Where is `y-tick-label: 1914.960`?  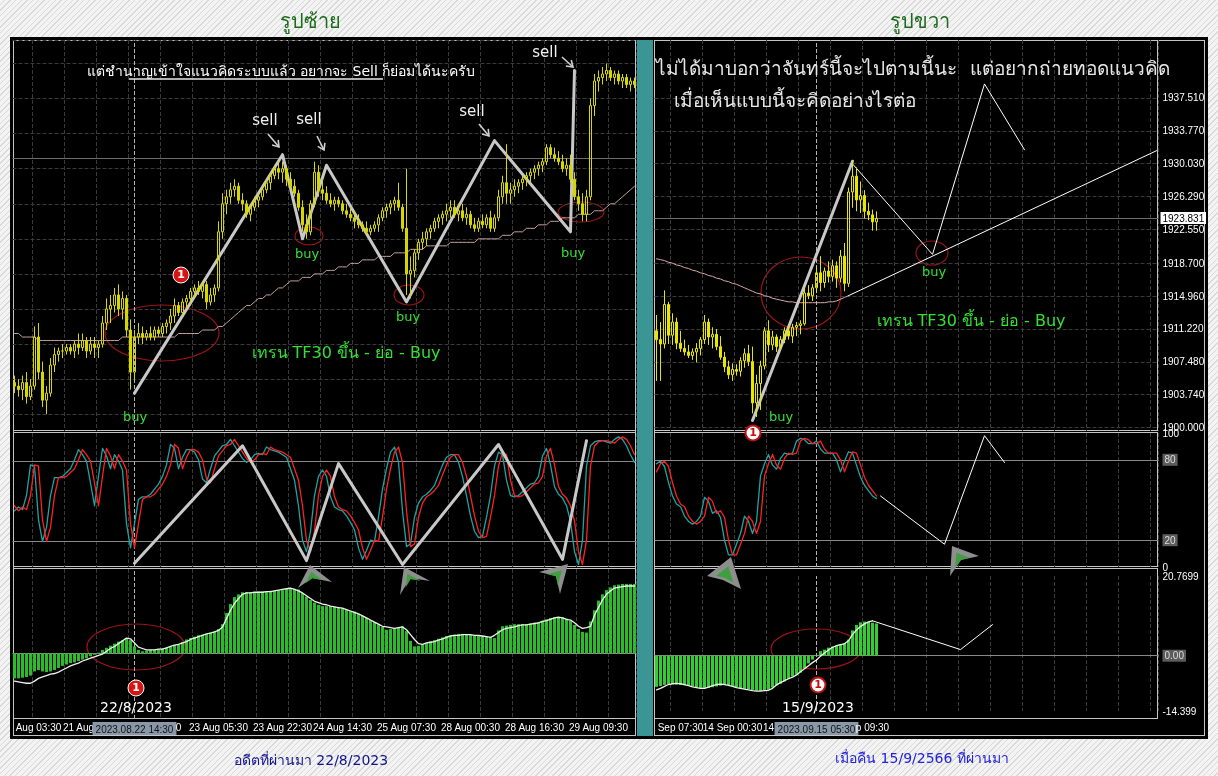
y-tick-label: 1914.960 is located at coordinates (1183, 296).